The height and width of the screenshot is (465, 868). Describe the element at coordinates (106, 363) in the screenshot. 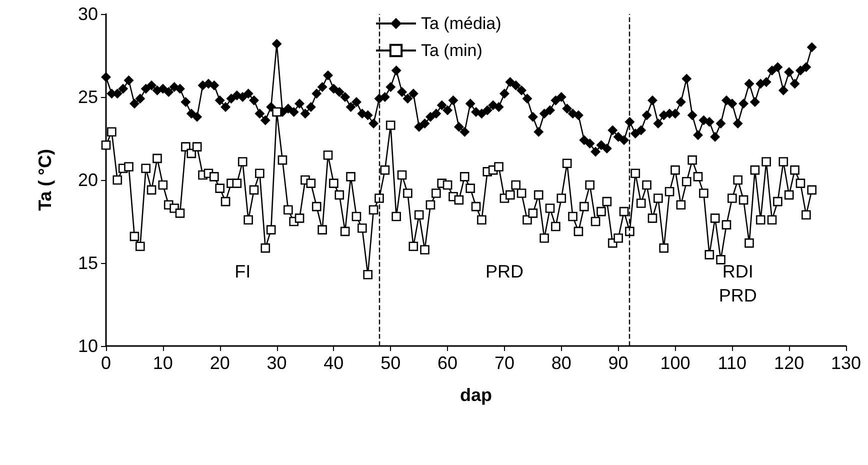

I see `x-tick-label: 0` at that location.